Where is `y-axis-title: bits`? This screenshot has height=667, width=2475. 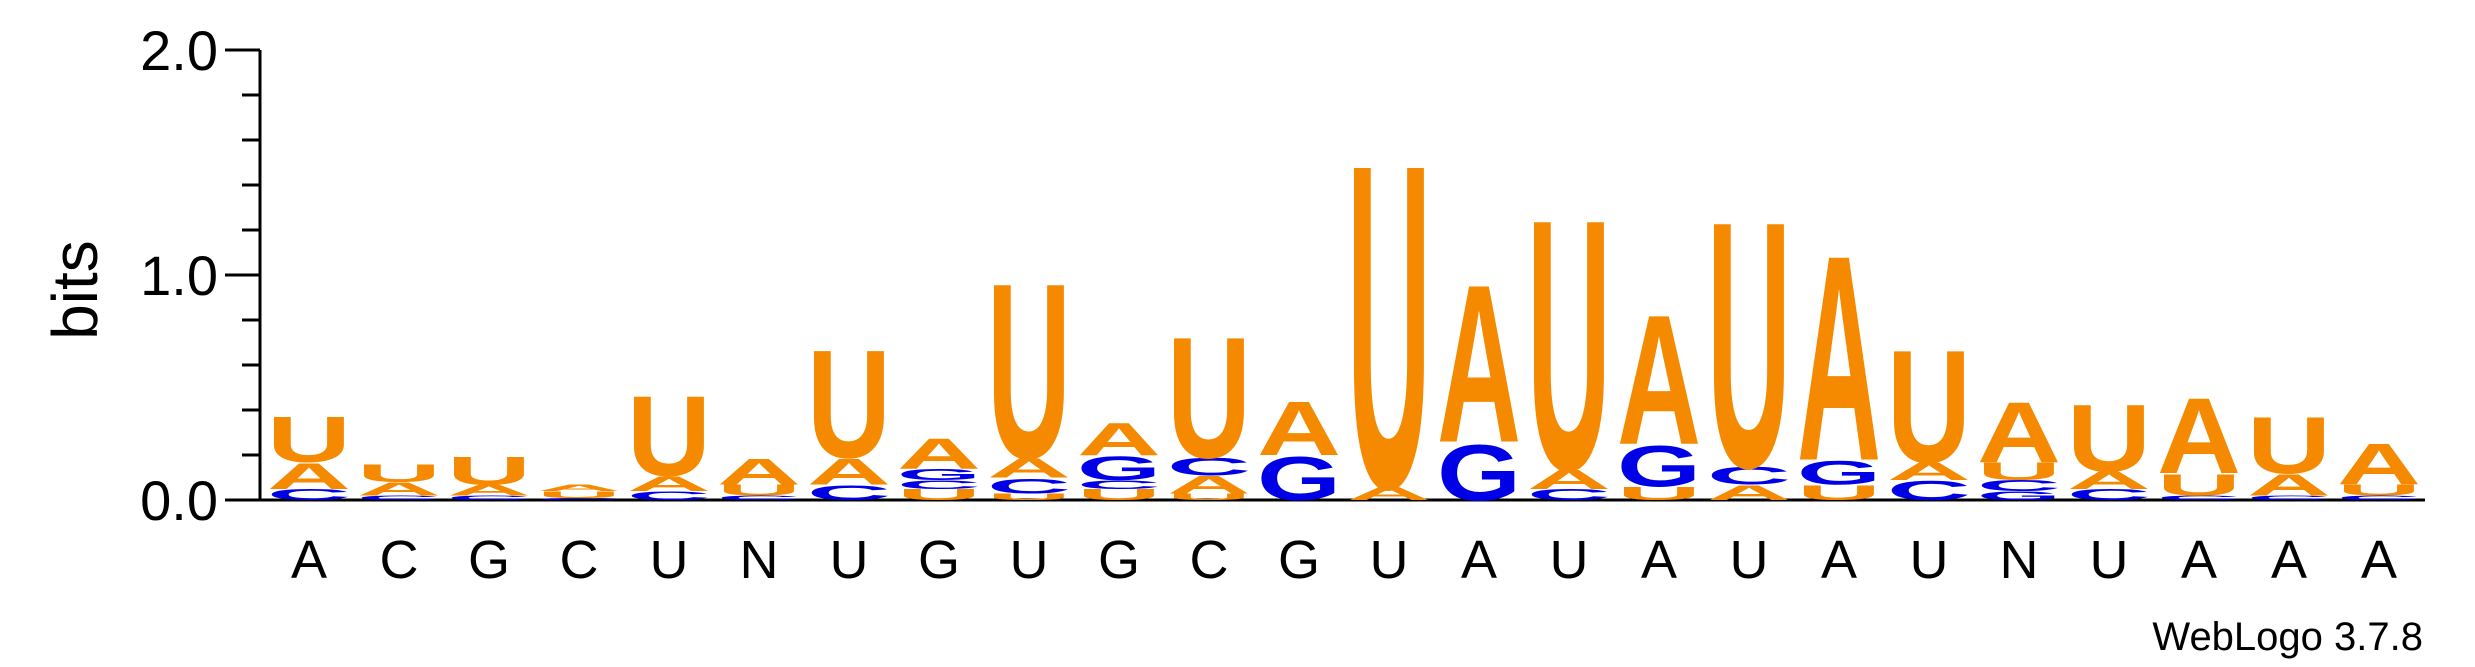
y-axis-title: bits is located at coordinates (75, 290).